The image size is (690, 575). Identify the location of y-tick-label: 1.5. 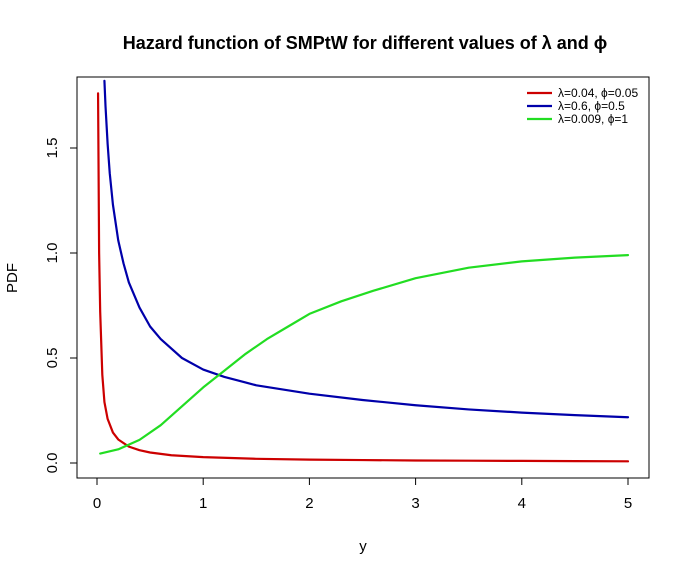
(52, 148).